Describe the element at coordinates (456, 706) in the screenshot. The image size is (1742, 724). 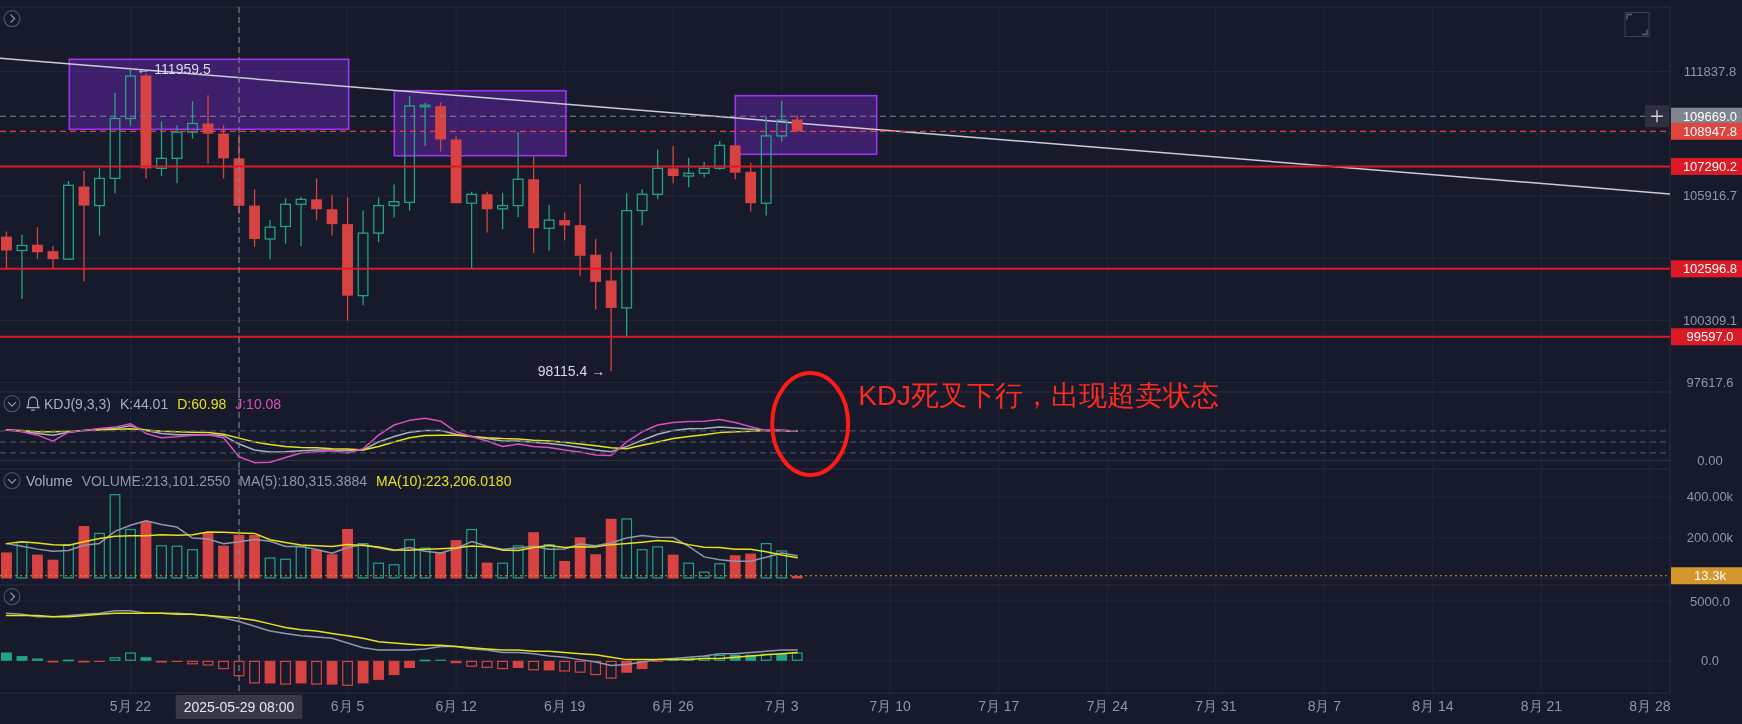
I see `x-tick-label: 6月 12` at that location.